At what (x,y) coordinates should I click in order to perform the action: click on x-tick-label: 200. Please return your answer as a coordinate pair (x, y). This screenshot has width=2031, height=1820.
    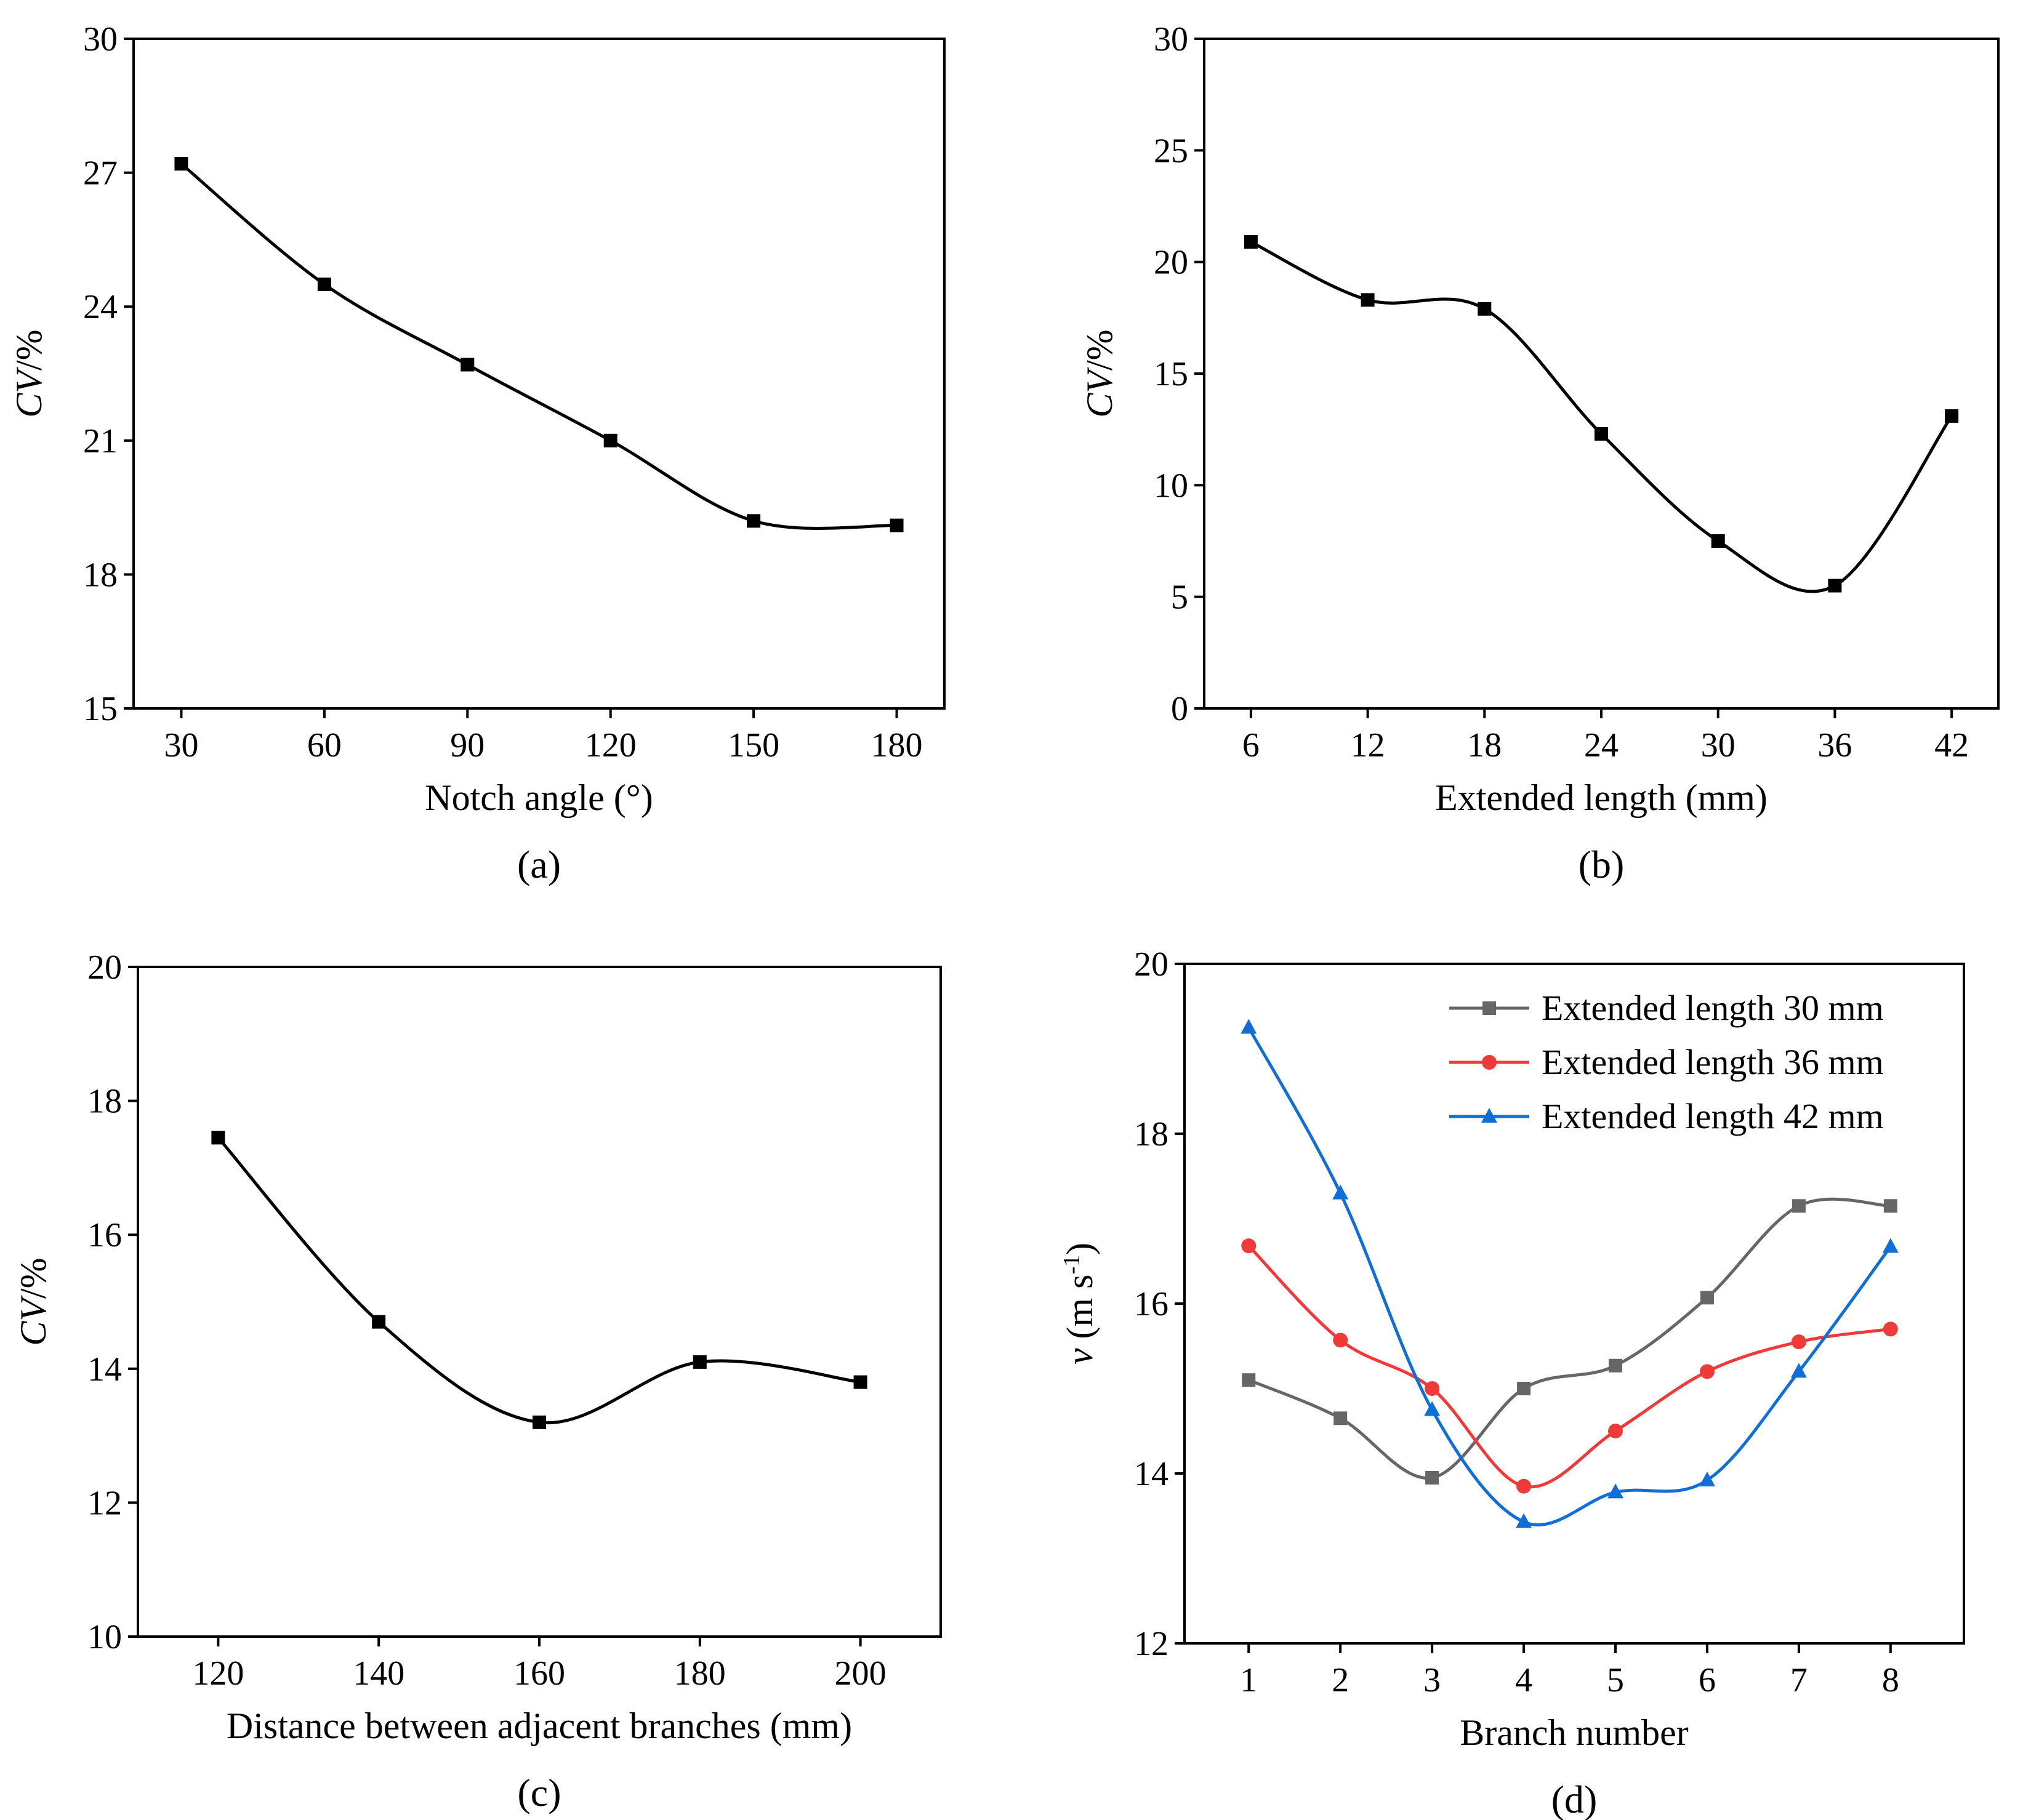
    Looking at the image, I should click on (861, 1673).